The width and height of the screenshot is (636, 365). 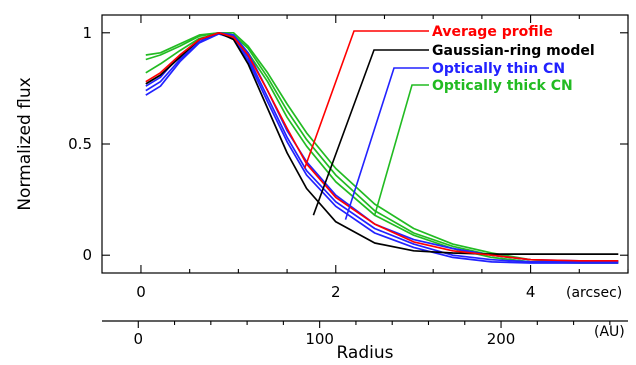 I want to click on x-au-tick-label: 0, so click(x=139, y=339).